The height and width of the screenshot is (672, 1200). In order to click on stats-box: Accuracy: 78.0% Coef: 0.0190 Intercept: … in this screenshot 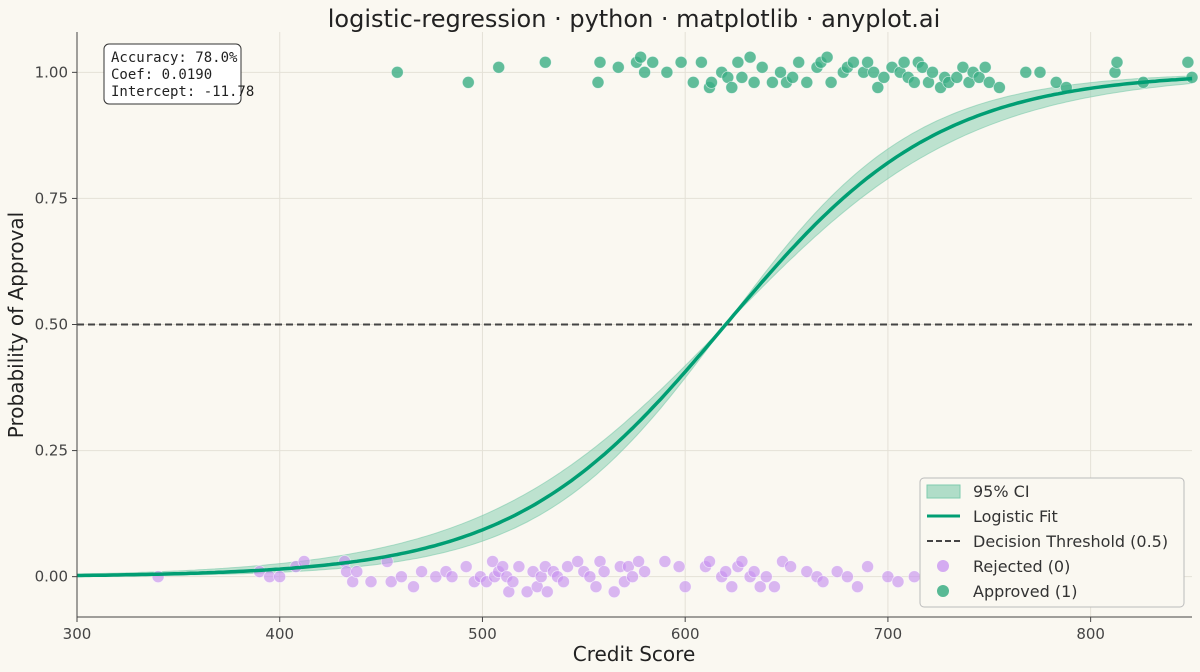, I will do `click(178, 74)`.